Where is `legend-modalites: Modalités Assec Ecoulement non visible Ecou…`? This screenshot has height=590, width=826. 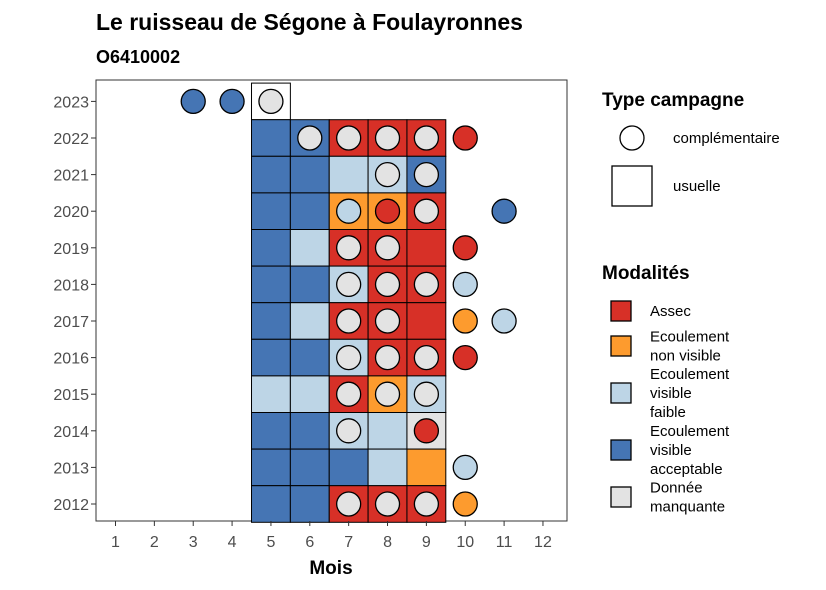
legend-modalites: Modalités Assec Ecoulement non visible Ecou… is located at coordinates (666, 389).